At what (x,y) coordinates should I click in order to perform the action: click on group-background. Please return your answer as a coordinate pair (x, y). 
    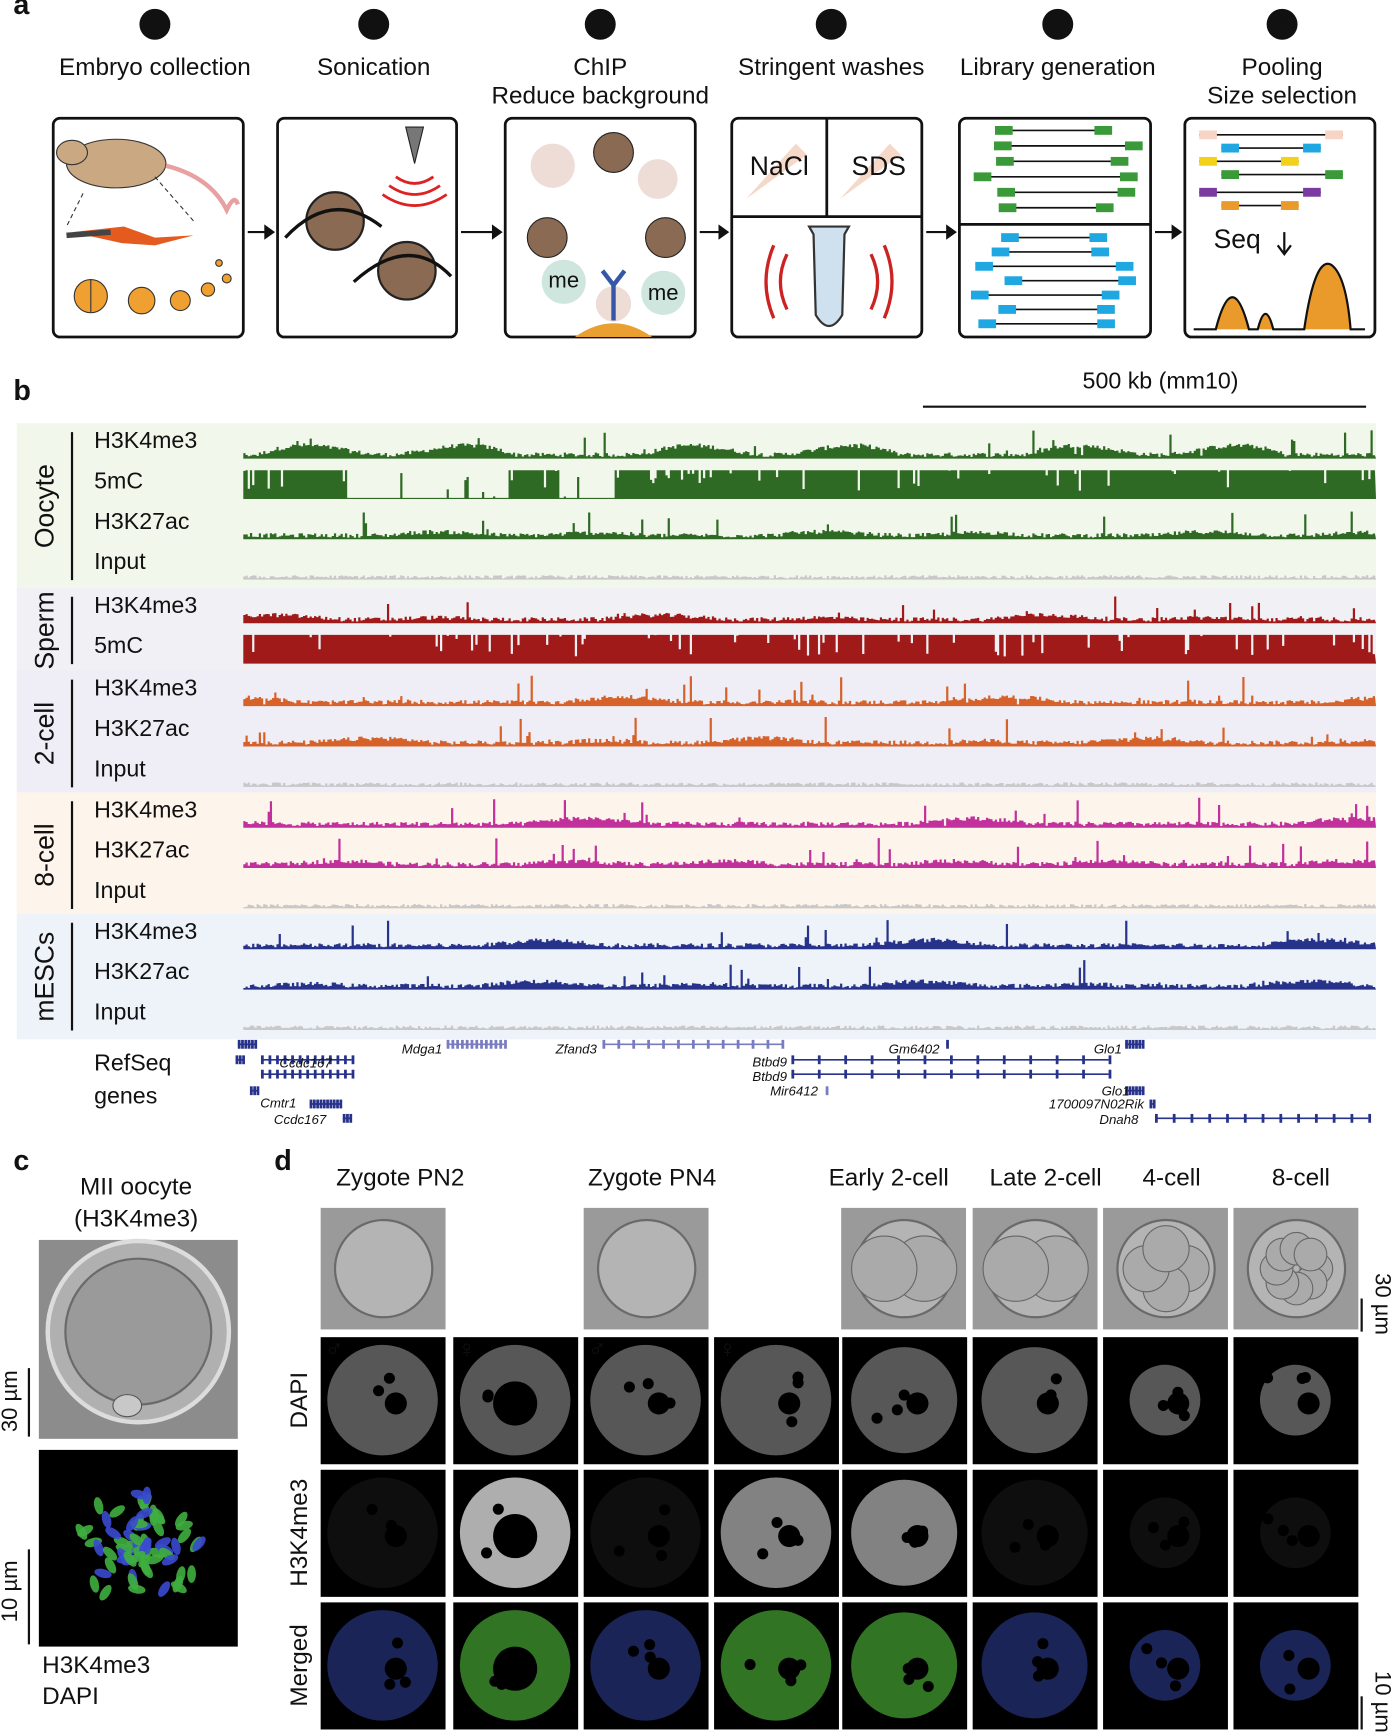
    Looking at the image, I should click on (696, 976).